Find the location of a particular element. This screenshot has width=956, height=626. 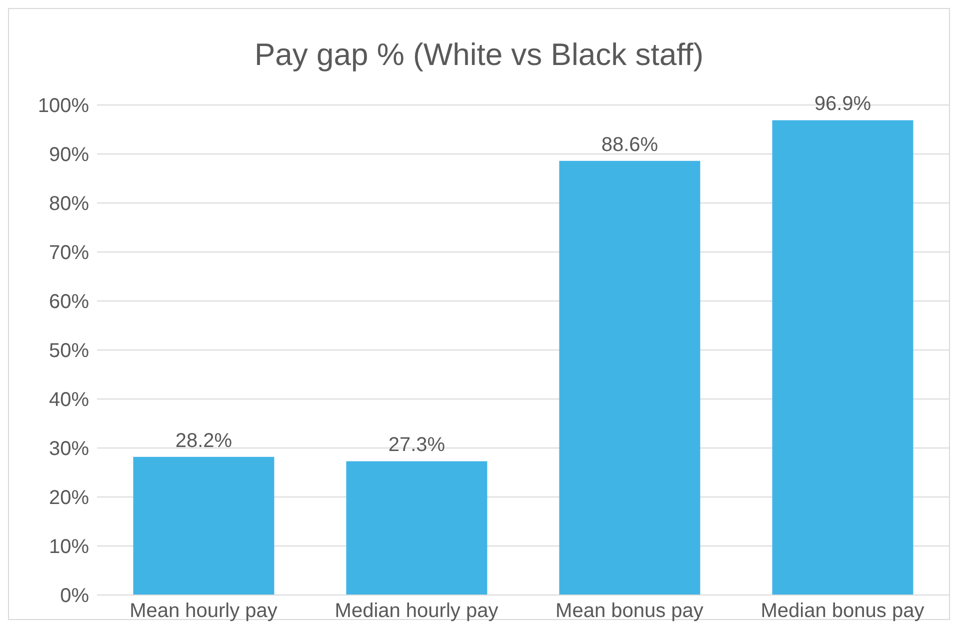

y-tick-label: 60% is located at coordinates (69, 302).